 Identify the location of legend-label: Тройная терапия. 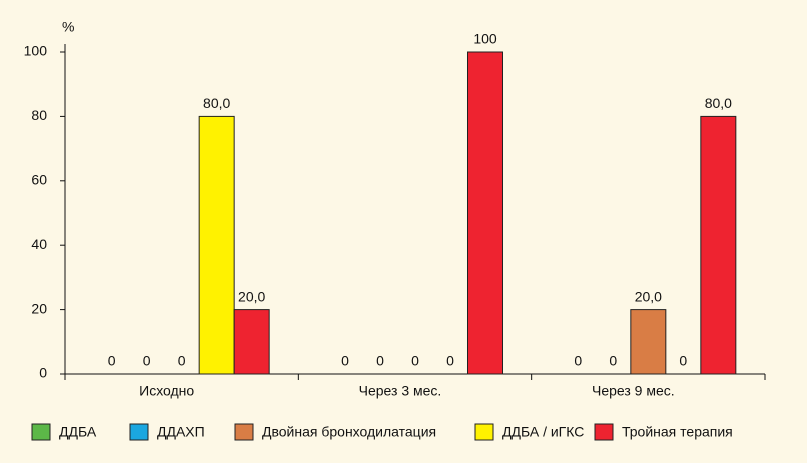
(677, 432).